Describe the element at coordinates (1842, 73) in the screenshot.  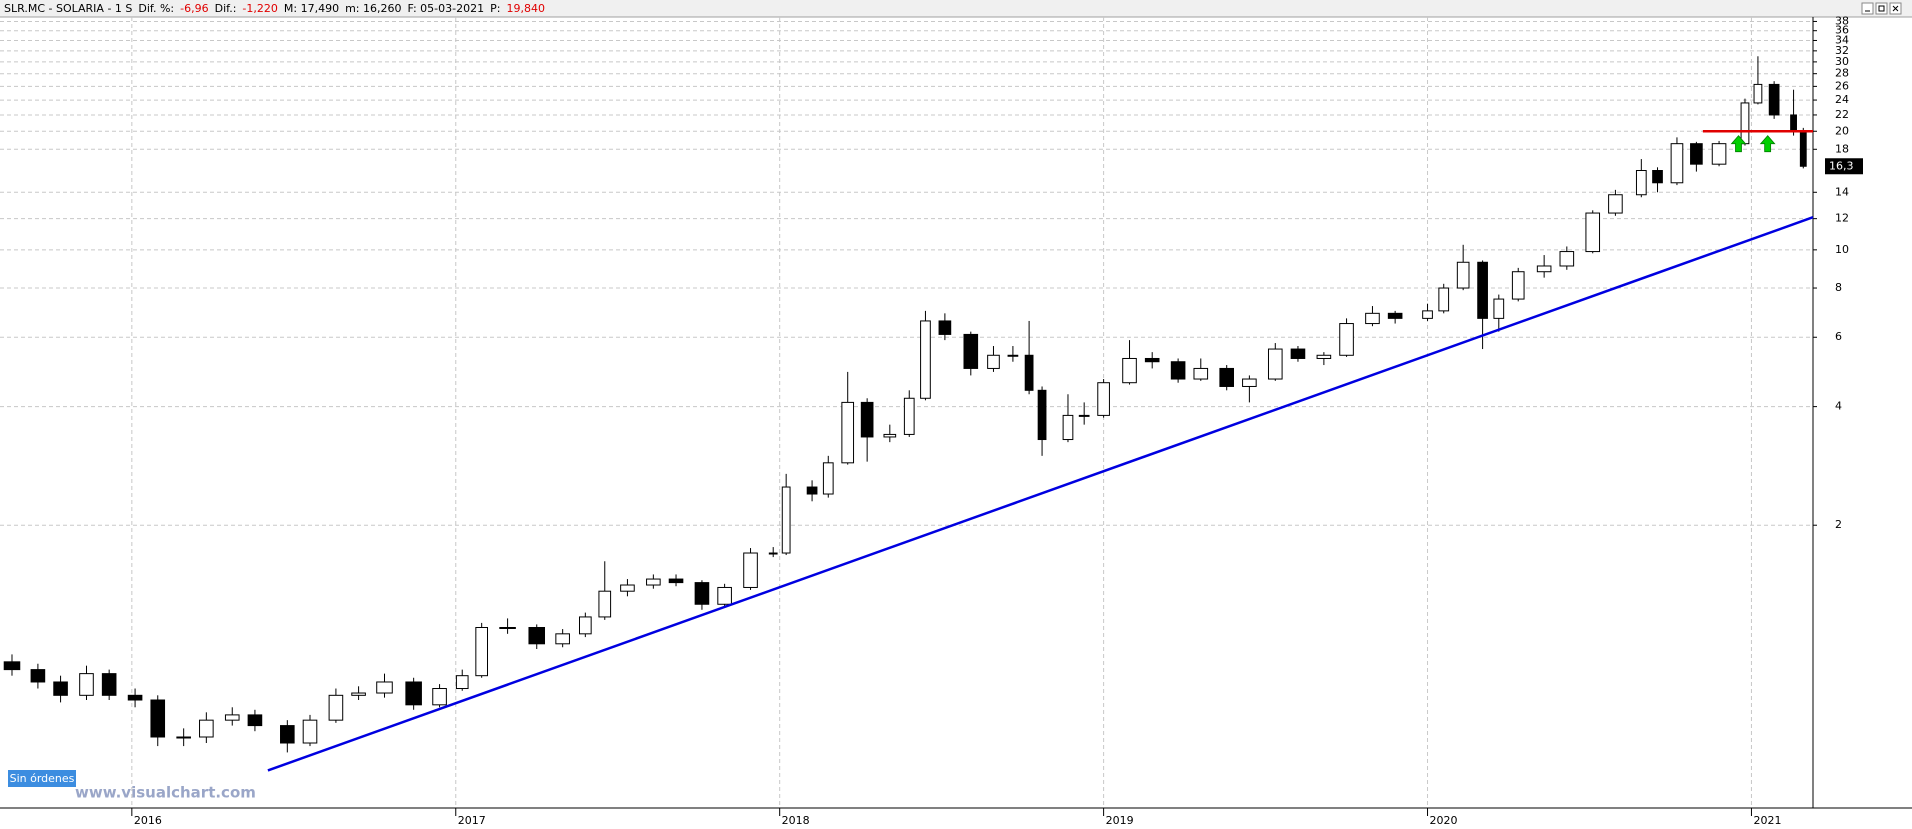
I see `y-tick-label: 28` at that location.